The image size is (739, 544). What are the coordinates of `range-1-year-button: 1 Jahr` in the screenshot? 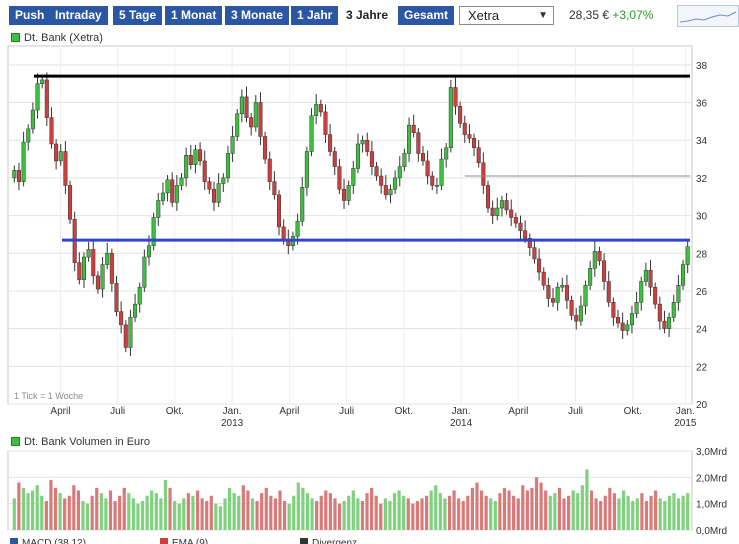 It's located at (315, 15).